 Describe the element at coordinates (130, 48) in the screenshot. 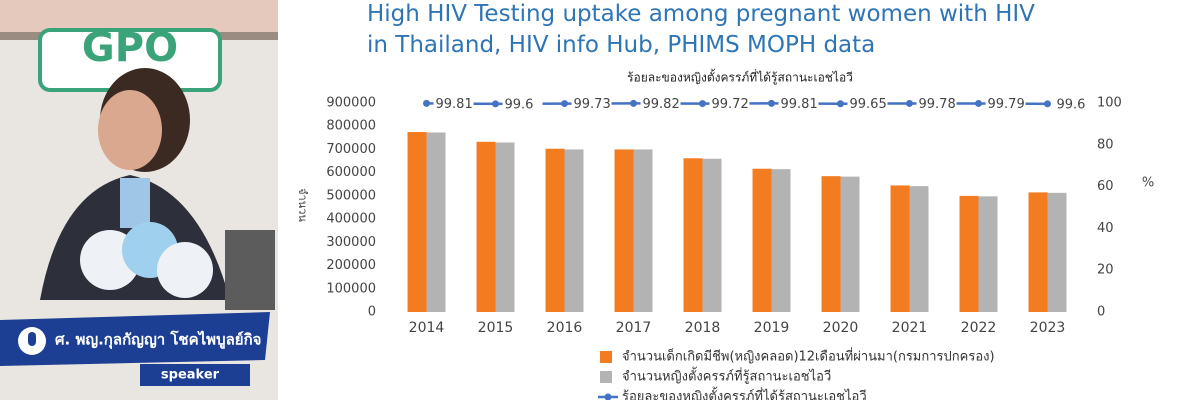

I see `background-logo: GPO` at that location.